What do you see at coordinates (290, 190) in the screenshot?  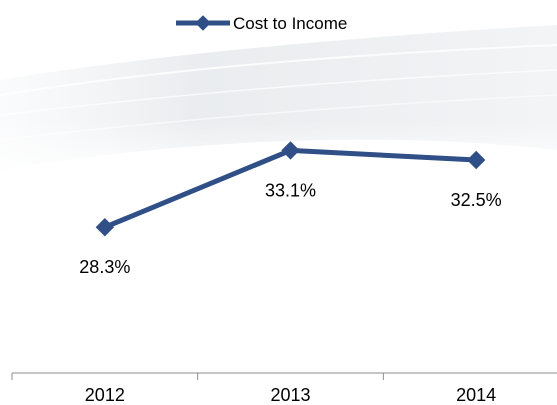 I see `data-label: 33.1%` at bounding box center [290, 190].